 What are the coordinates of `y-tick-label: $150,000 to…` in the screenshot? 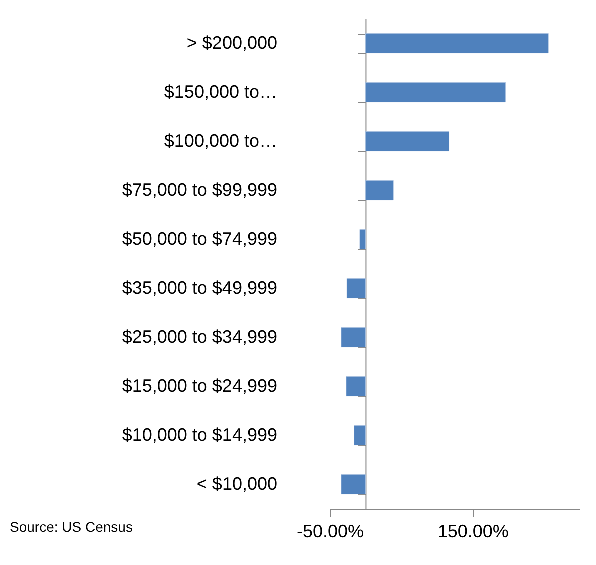 It's located at (221, 92).